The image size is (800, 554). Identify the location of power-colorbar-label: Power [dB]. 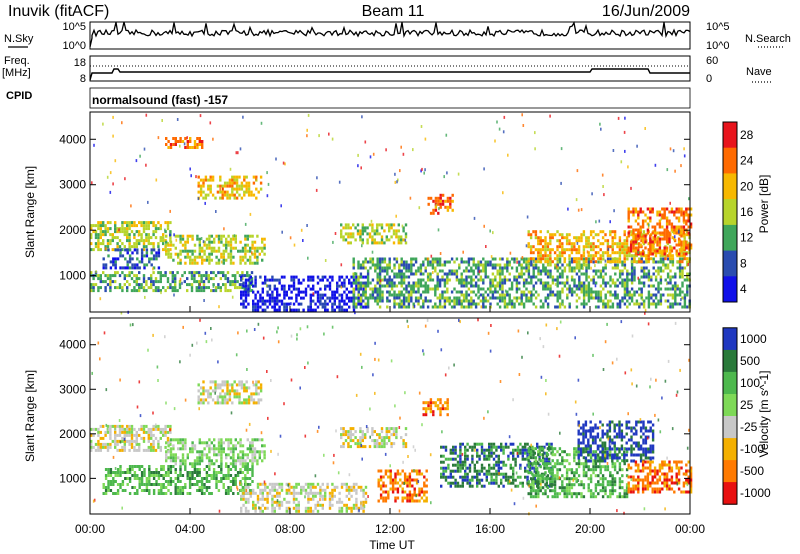
(764, 204).